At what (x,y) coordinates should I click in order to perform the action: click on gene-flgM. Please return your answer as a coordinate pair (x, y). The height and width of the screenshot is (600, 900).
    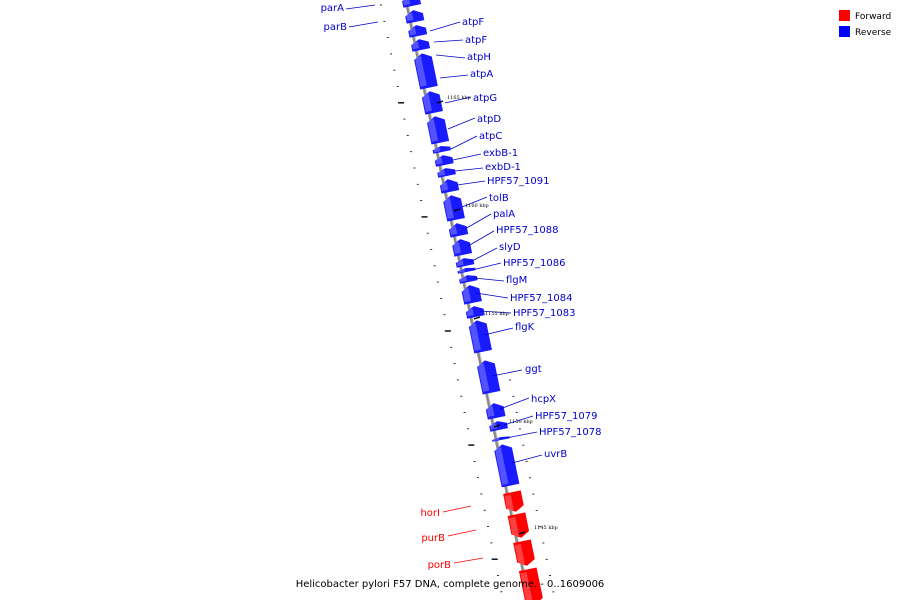
    Looking at the image, I should click on (468, 278).